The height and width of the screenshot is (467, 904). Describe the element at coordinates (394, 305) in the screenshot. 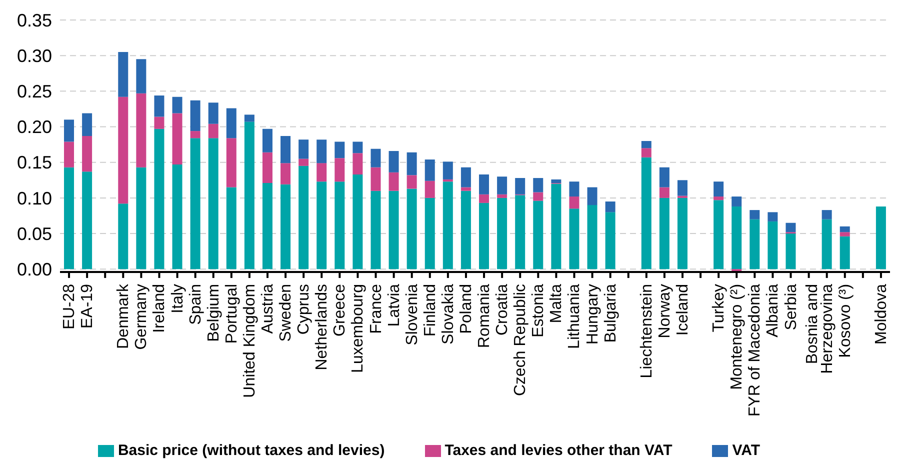

I see `x-tick-label: Latvia` at that location.